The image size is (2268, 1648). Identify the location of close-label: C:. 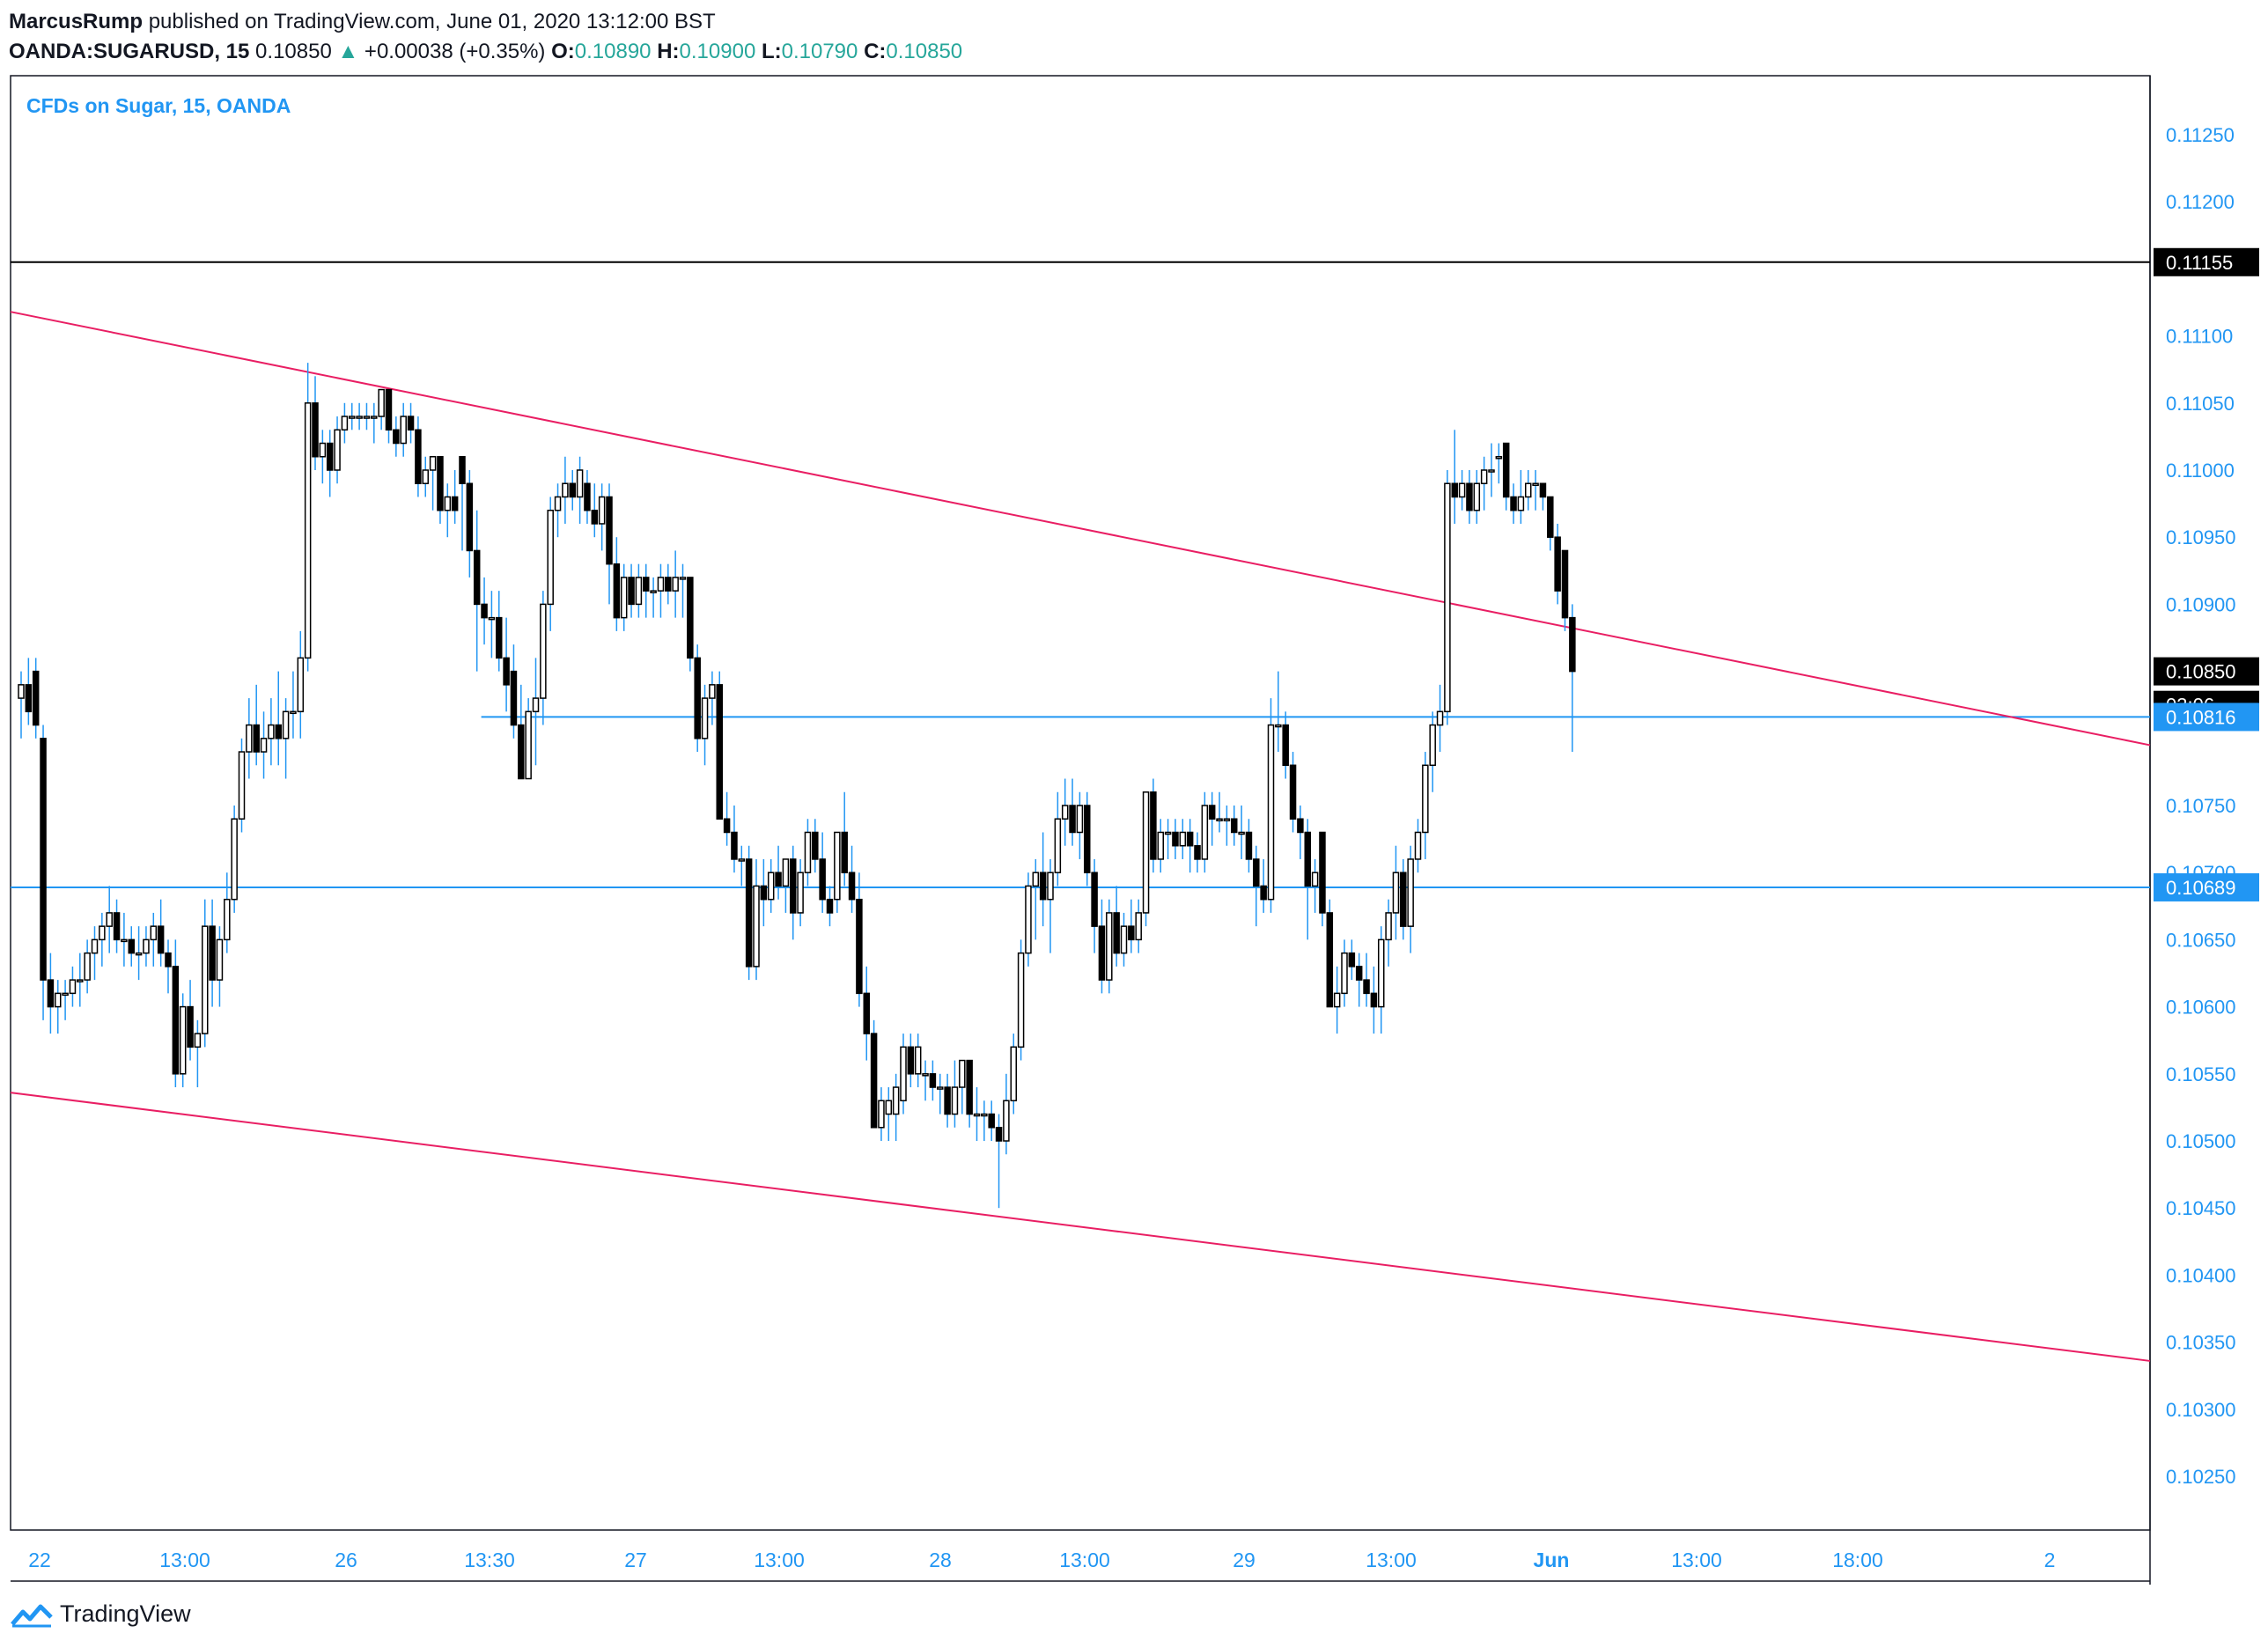
(875, 51).